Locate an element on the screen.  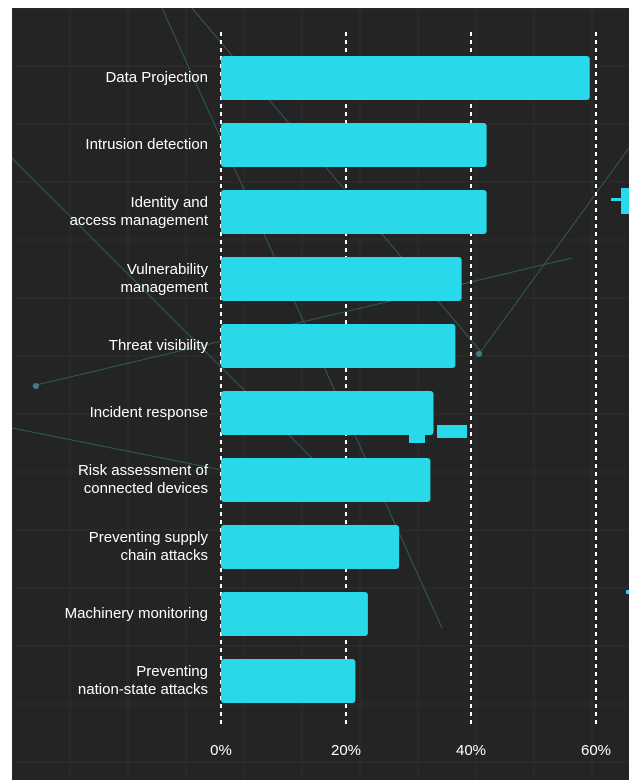
category-label: Intrusion detection is located at coordinates (146, 144).